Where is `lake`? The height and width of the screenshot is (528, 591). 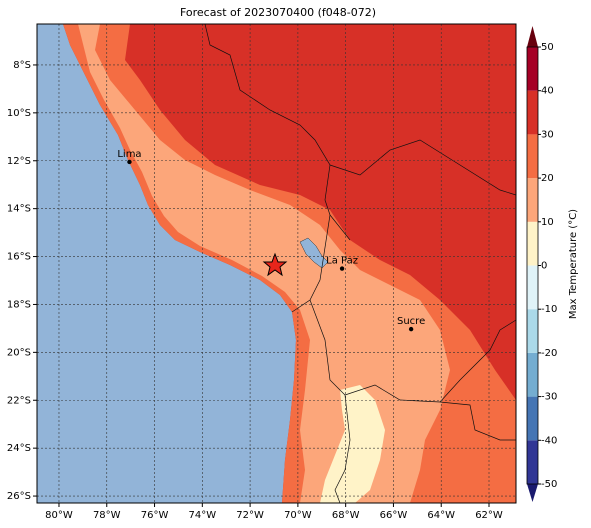 lake is located at coordinates (314, 253).